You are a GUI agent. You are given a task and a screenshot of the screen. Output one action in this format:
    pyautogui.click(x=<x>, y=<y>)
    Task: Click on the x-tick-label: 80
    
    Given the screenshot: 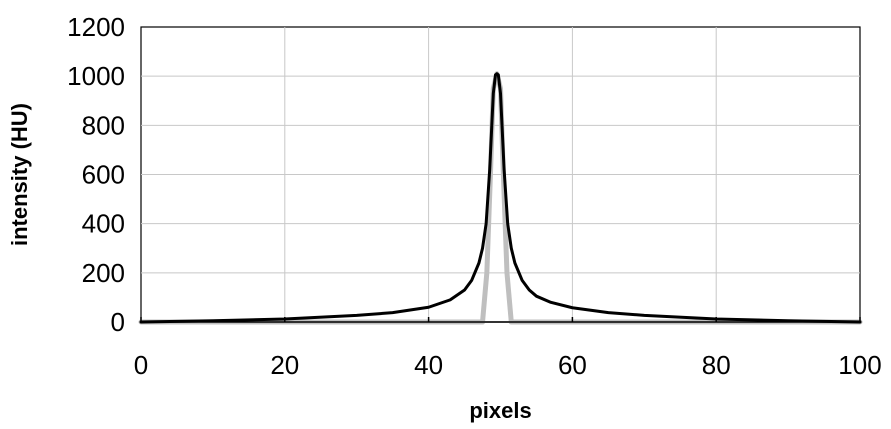 What is the action you would take?
    pyautogui.click(x=716, y=365)
    